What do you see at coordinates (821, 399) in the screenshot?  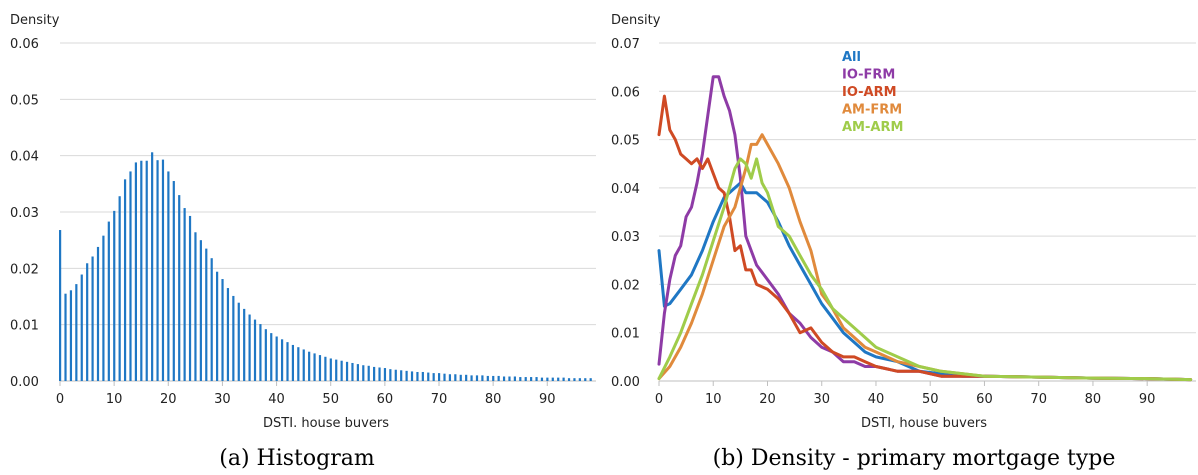 I see `x-tick-label: 30` at bounding box center [821, 399].